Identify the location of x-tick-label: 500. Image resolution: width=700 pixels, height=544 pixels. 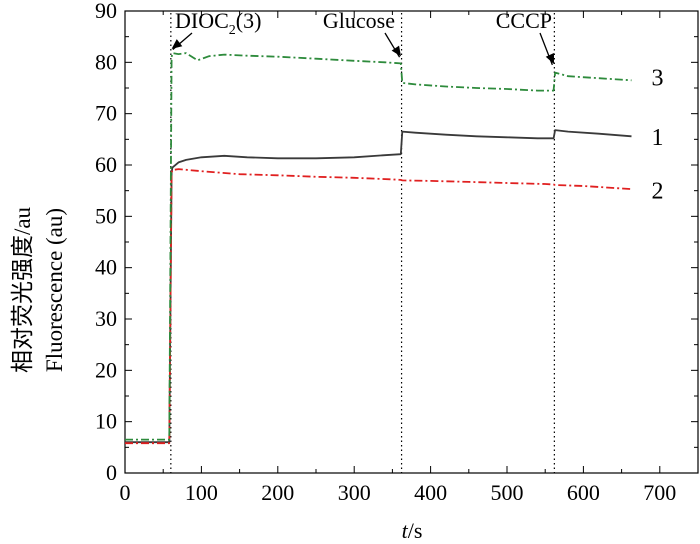
(507, 492).